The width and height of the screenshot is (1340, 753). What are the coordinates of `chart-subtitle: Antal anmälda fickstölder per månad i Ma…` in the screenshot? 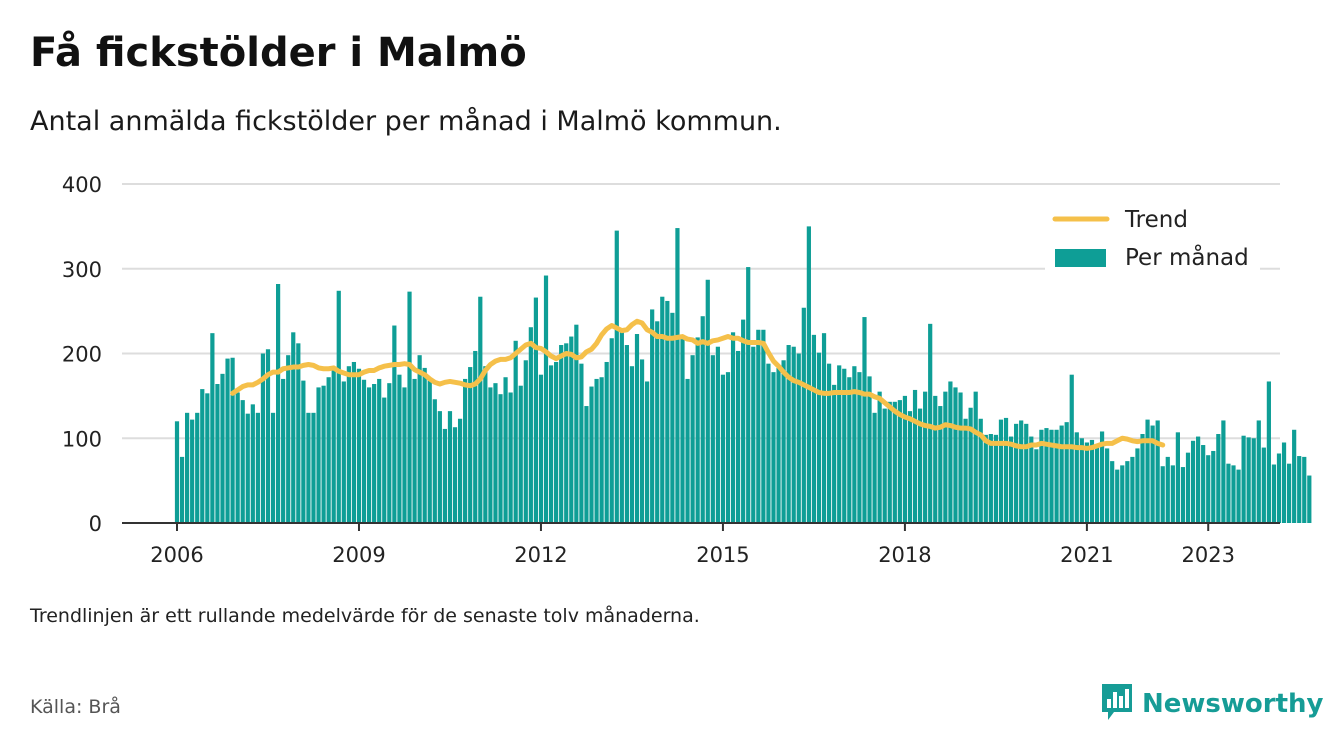 It's located at (406, 121).